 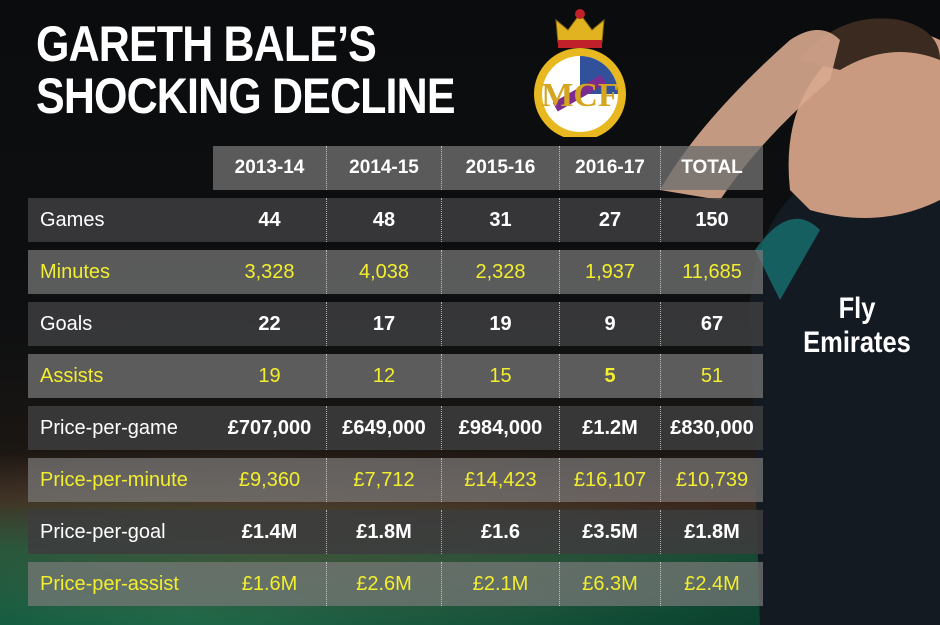 What do you see at coordinates (711, 272) in the screenshot?
I see `table-cell: 11,685` at bounding box center [711, 272].